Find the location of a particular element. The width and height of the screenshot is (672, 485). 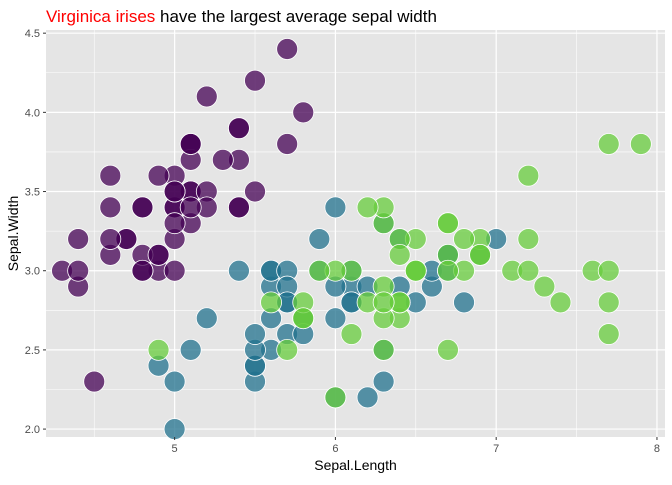

chart-title-highlight: Virginica irises is located at coordinates (100, 16).